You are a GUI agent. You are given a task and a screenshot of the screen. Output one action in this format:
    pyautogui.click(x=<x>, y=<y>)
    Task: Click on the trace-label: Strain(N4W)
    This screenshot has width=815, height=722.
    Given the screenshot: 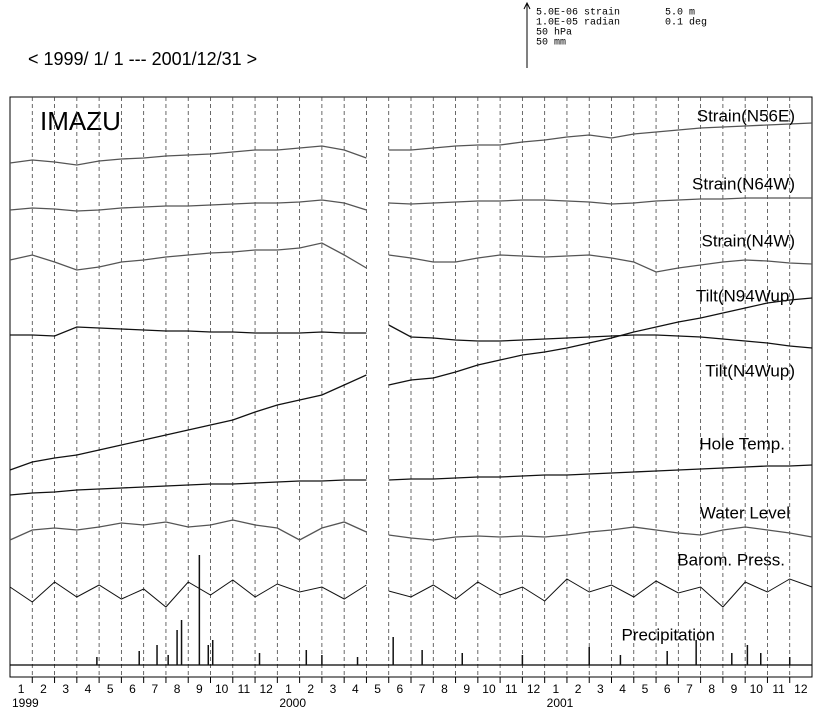 What is the action you would take?
    pyautogui.click(x=748, y=240)
    